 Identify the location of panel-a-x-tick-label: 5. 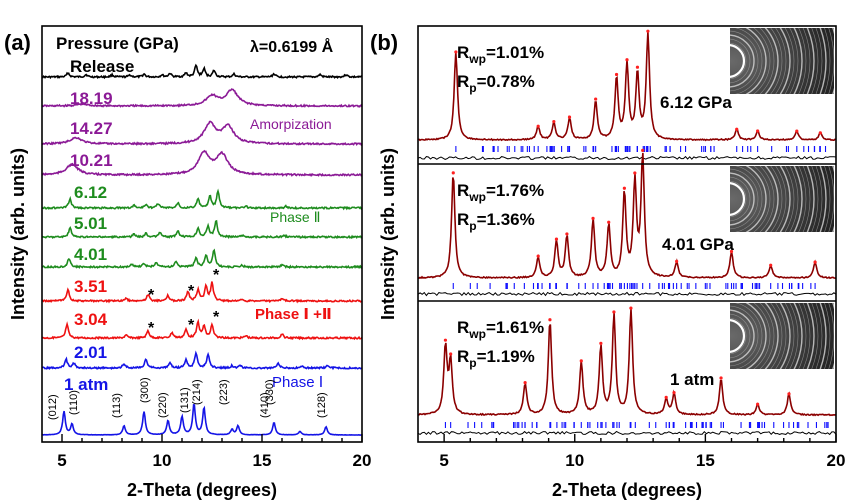
(61, 460).